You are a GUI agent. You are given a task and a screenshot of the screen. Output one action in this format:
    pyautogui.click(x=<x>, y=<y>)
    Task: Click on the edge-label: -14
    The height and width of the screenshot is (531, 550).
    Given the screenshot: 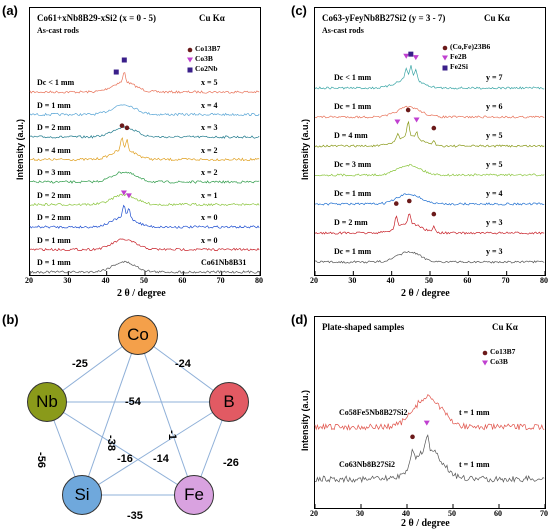 What is the action you would take?
    pyautogui.click(x=161, y=459)
    